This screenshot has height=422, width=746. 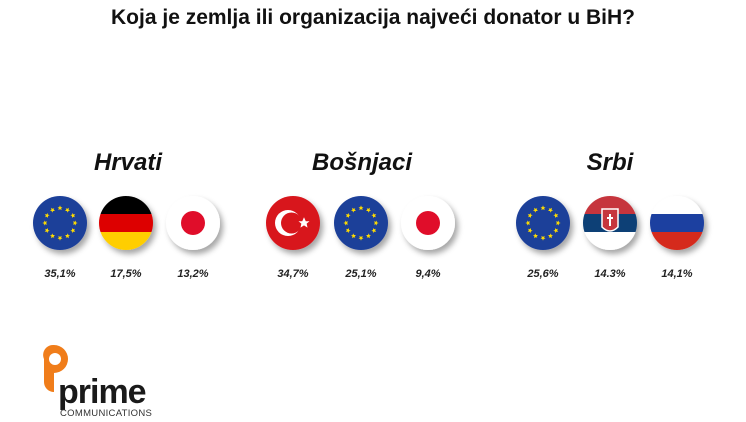 What do you see at coordinates (55, 368) in the screenshot?
I see `logo-icon` at bounding box center [55, 368].